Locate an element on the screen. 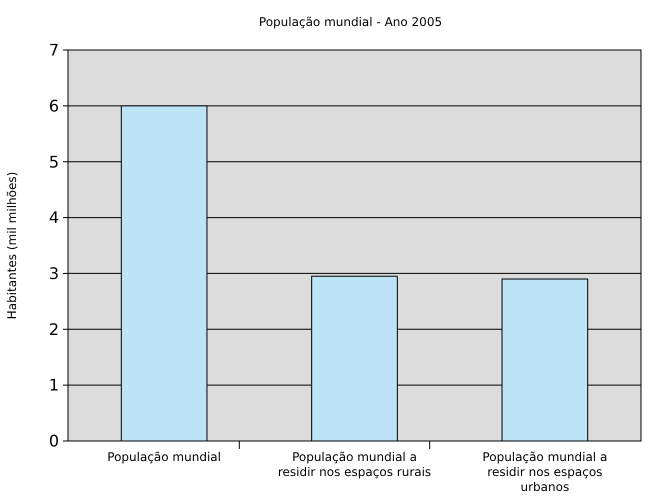 The height and width of the screenshot is (503, 661). y-tick-label: 1 is located at coordinates (53, 385).